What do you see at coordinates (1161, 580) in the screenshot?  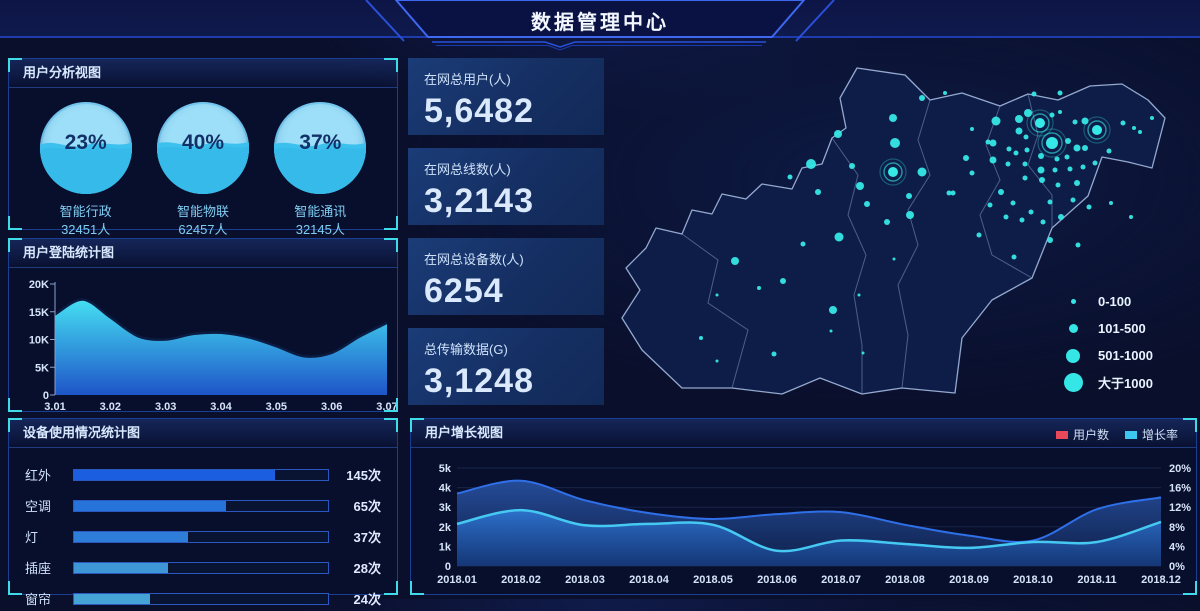 I see `svg-text: 2018.12` at bounding box center [1161, 580].